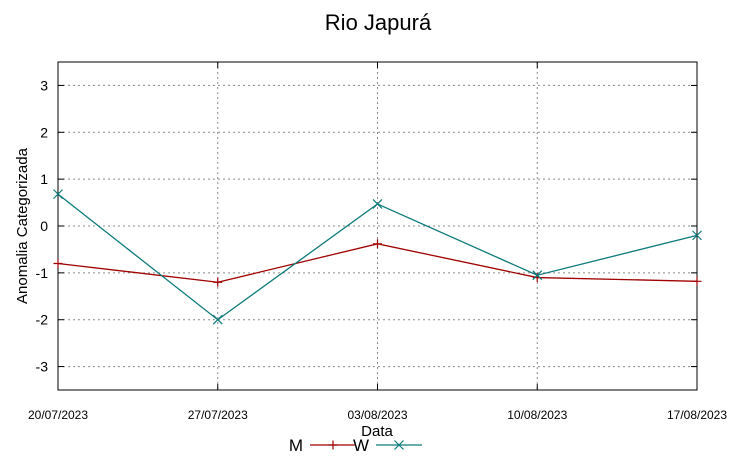 The image size is (752, 459). Describe the element at coordinates (537, 415) in the screenshot. I see `x-tick-label: 10/08/2023` at that location.